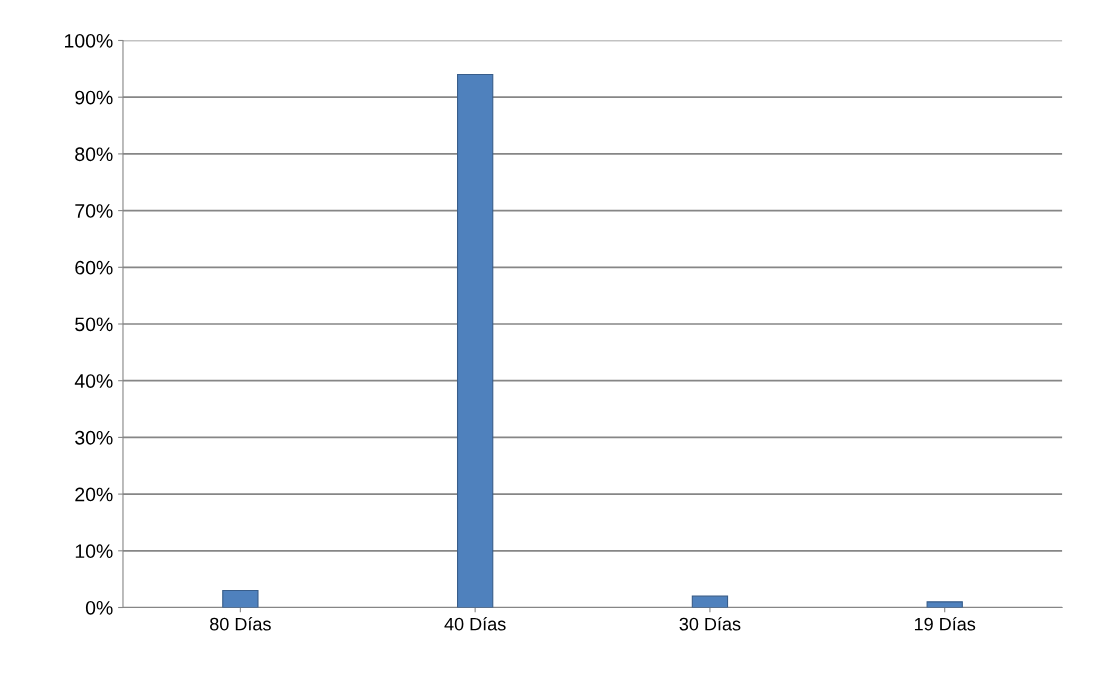 Image resolution: width=1118 pixels, height=675 pixels. Describe the element at coordinates (94, 437) in the screenshot. I see `y-tick-label: 30%` at that location.